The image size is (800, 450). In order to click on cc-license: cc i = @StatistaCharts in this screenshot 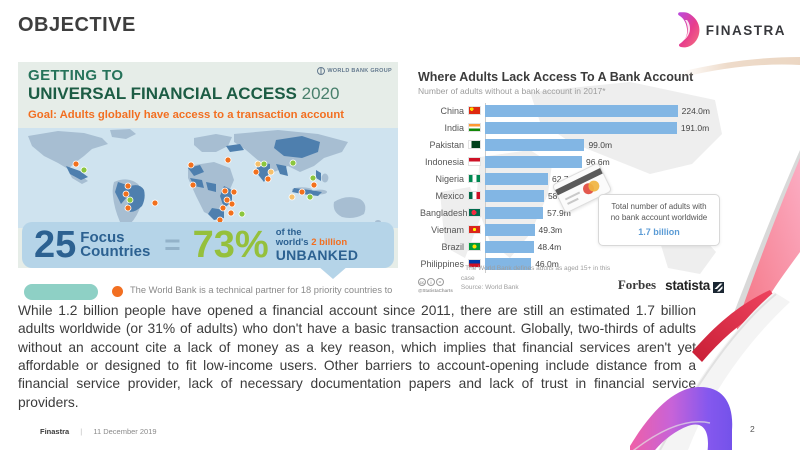, I will do `click(435, 285)`.